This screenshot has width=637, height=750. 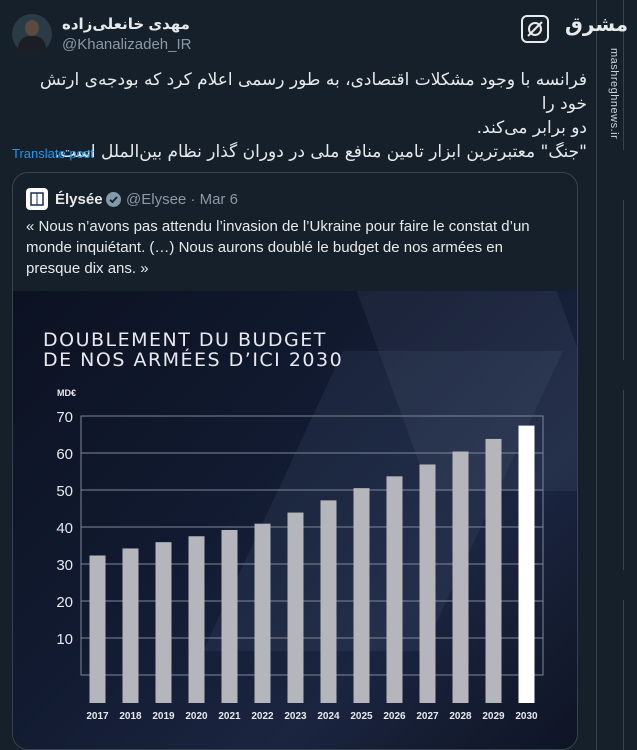 I want to click on bar-2025, so click(x=361, y=595).